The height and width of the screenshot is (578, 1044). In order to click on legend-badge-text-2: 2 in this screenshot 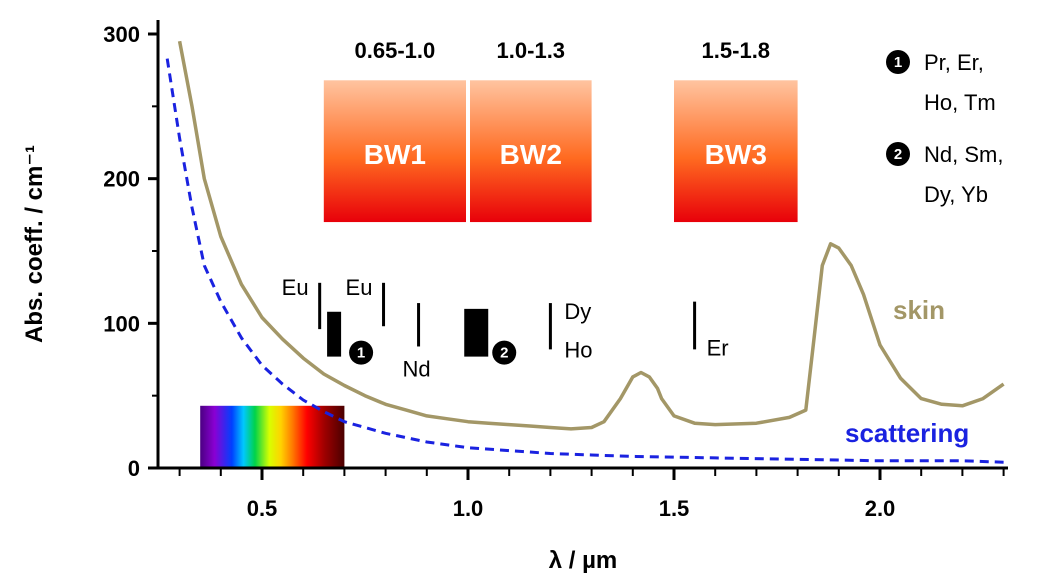, I will do `click(898, 154)`.